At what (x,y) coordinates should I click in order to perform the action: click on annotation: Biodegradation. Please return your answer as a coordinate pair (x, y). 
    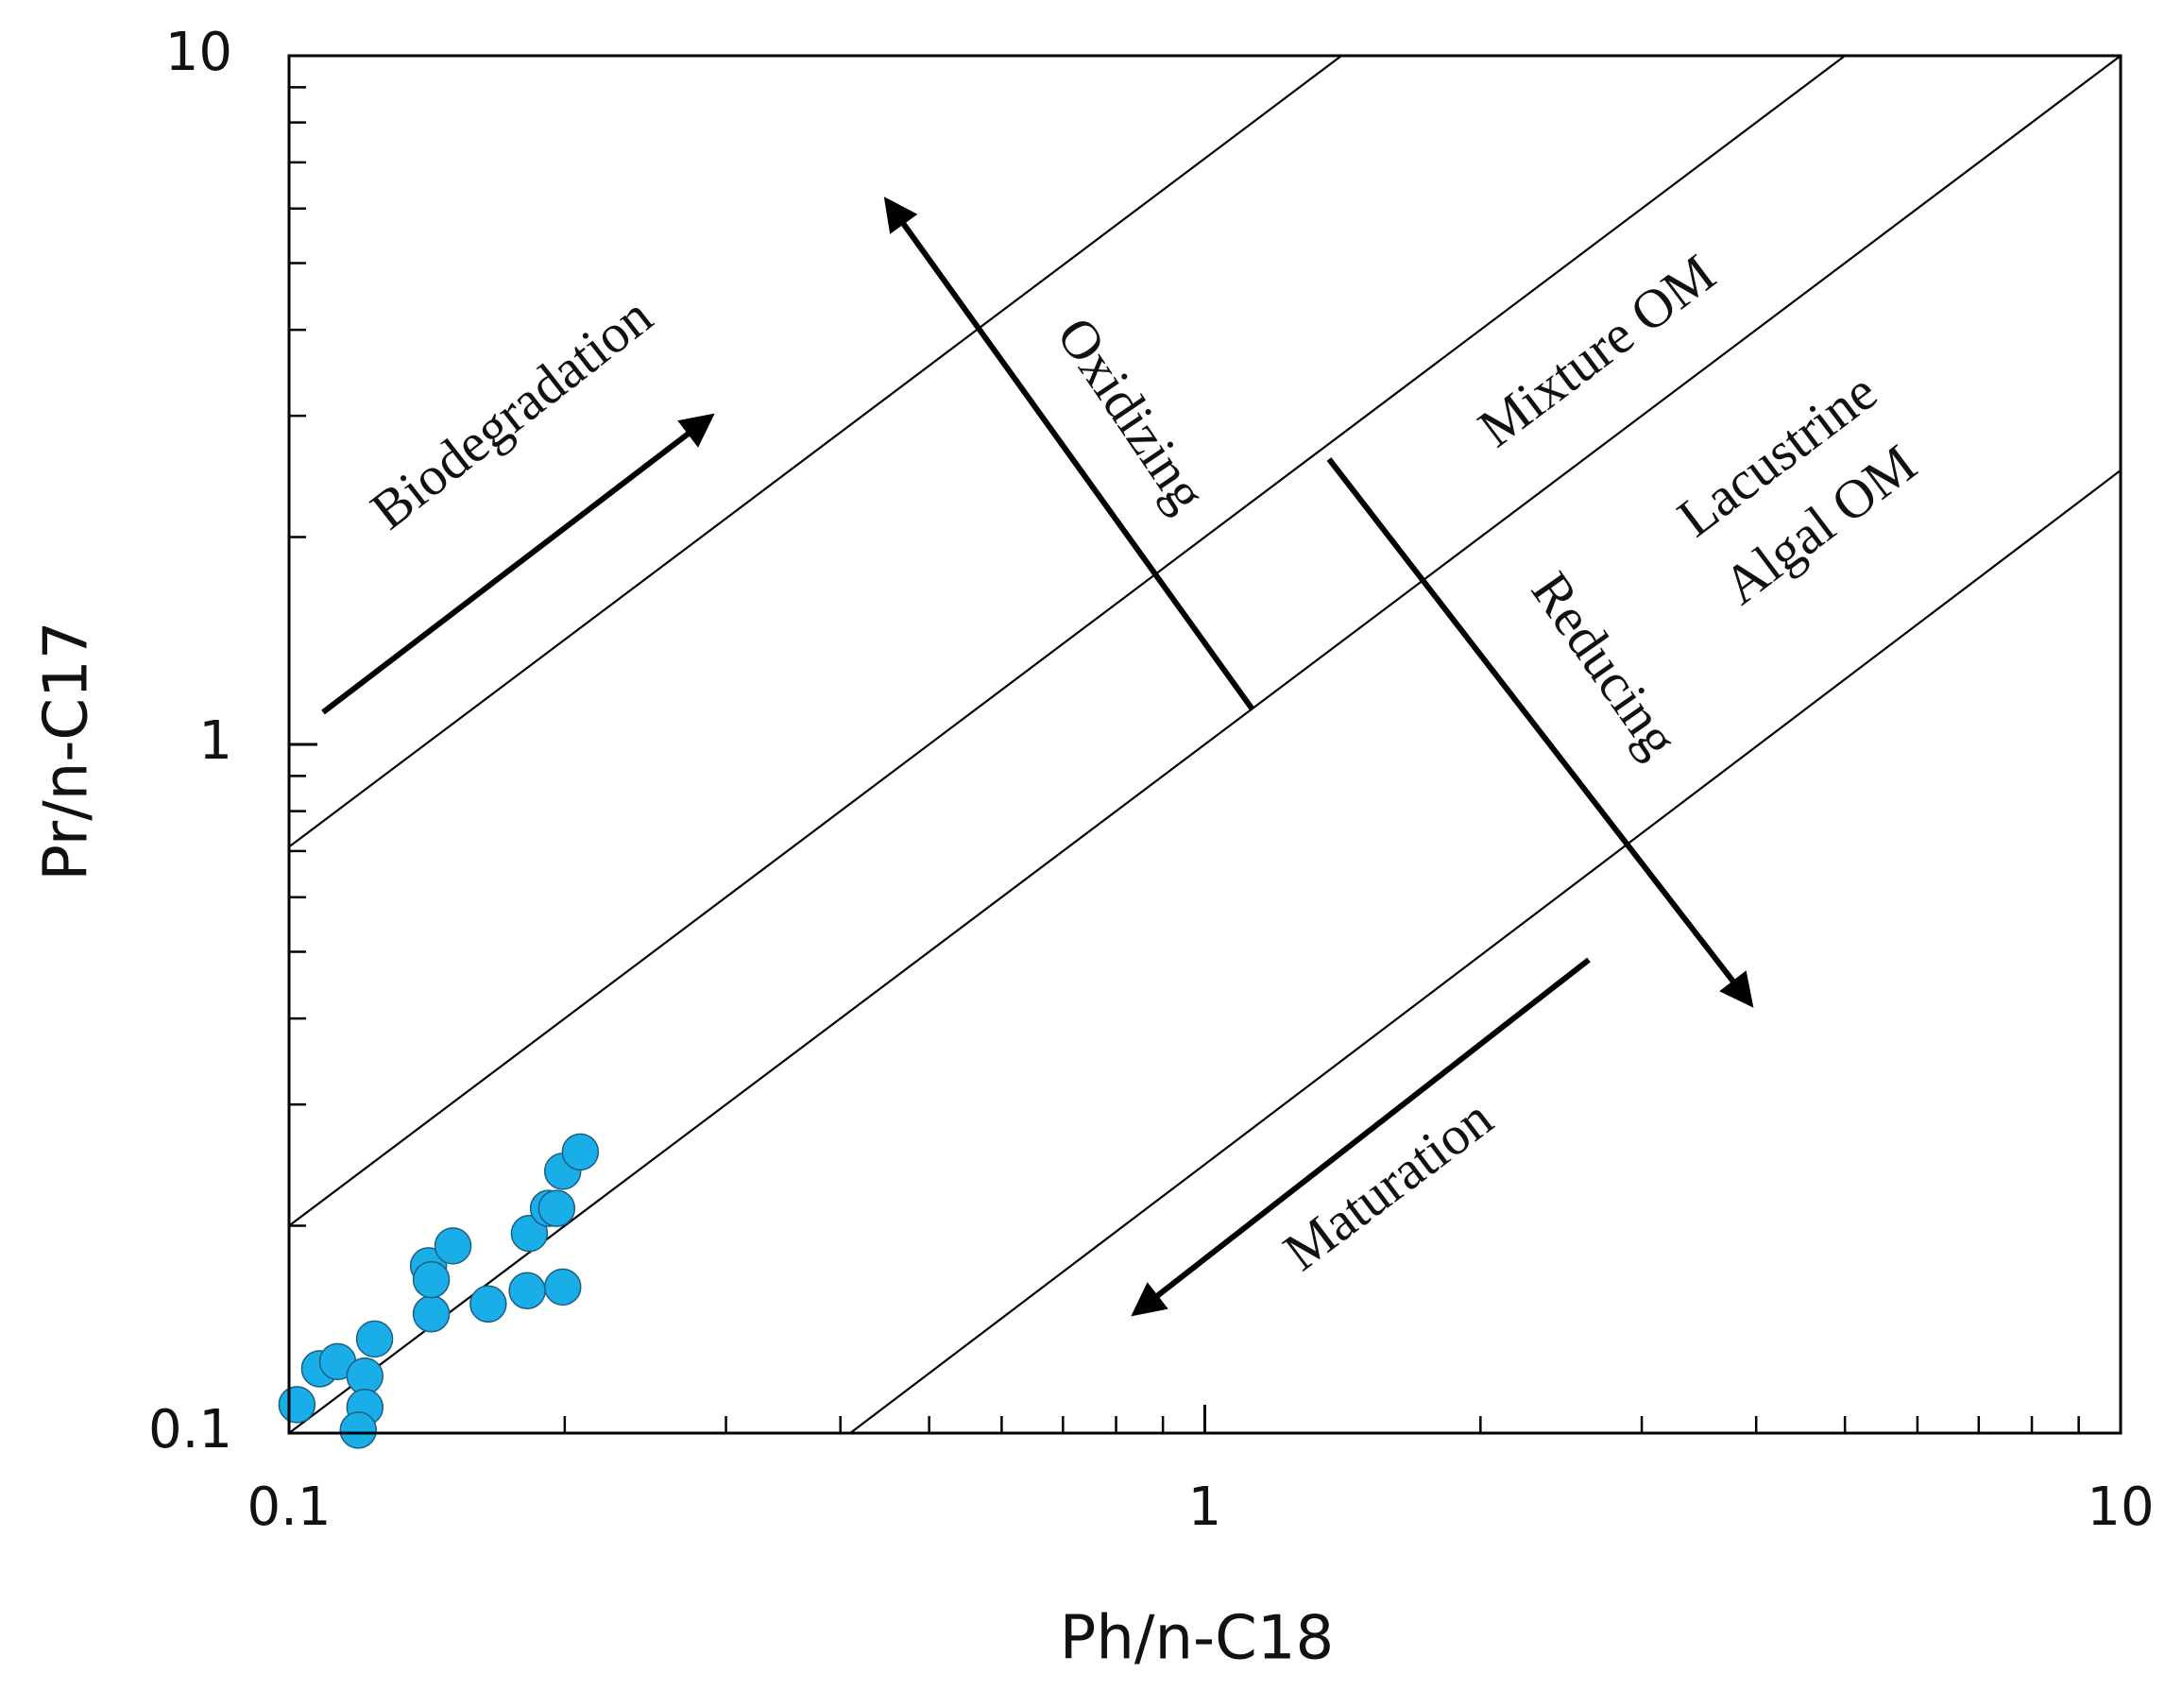
    Looking at the image, I should click on (511, 412).